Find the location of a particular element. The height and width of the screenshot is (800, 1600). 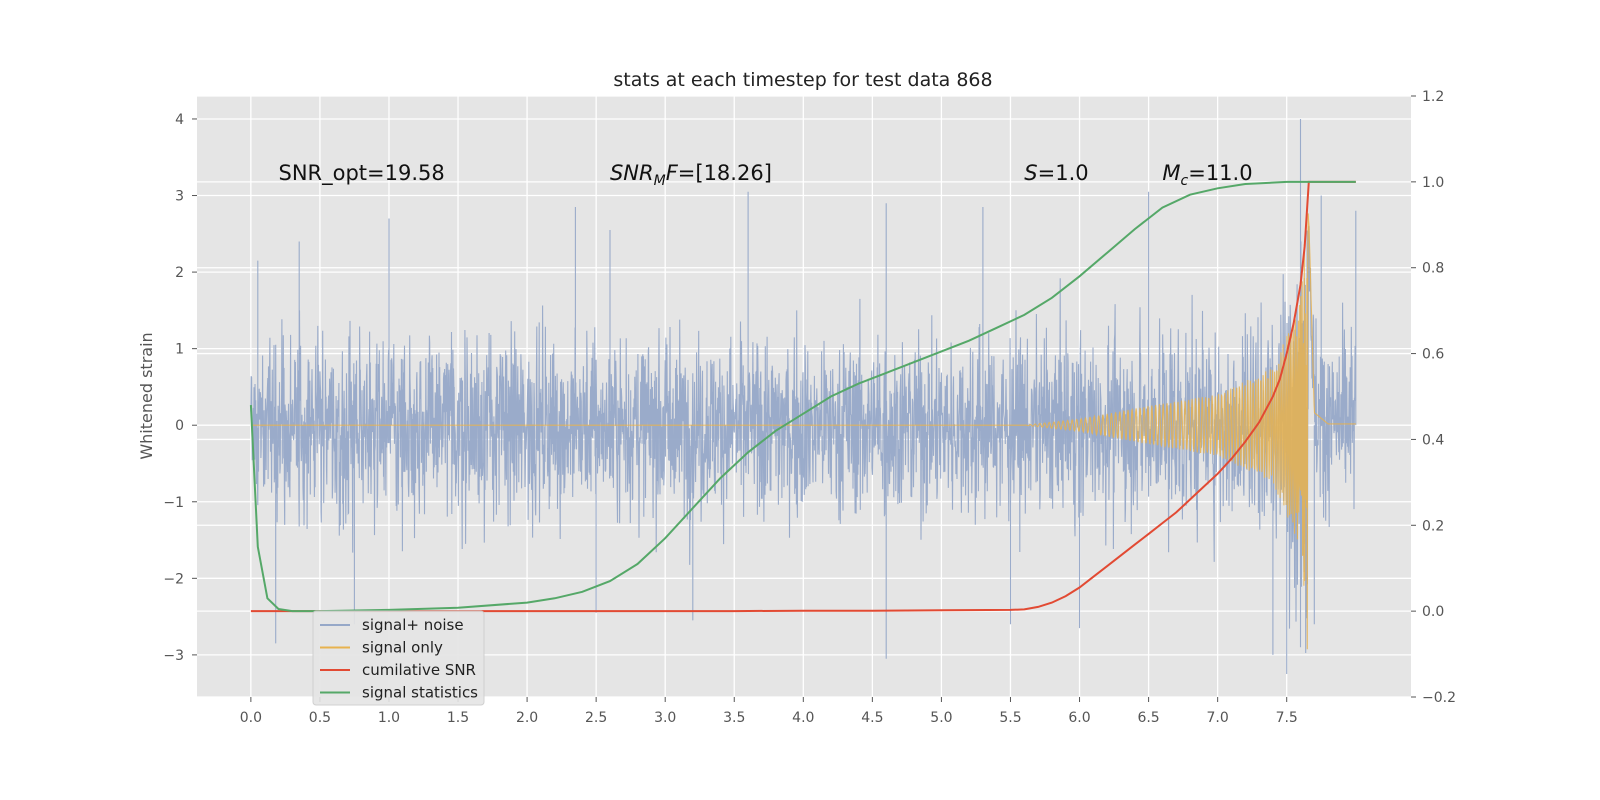

x-tick-label: 6.0 is located at coordinates (1079, 718).